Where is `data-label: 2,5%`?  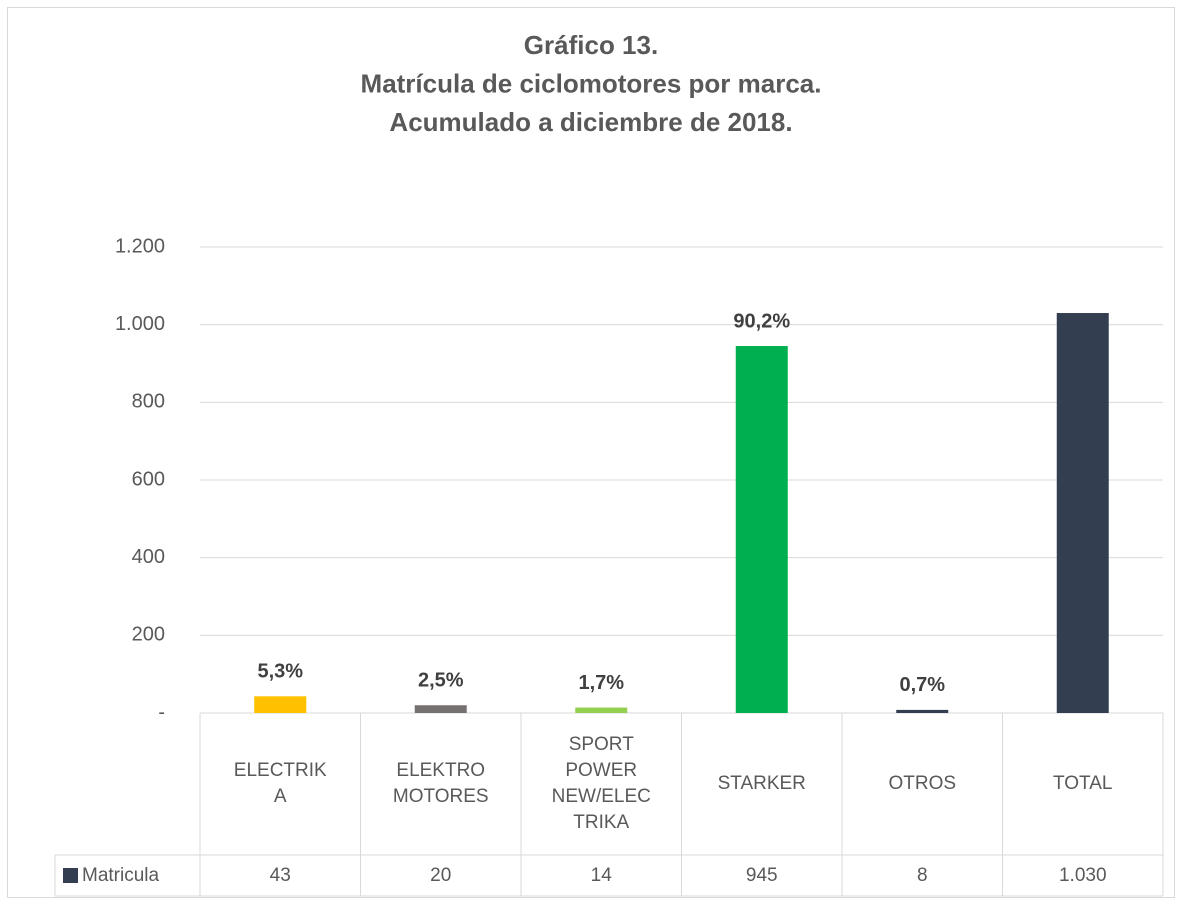
data-label: 2,5% is located at coordinates (441, 681).